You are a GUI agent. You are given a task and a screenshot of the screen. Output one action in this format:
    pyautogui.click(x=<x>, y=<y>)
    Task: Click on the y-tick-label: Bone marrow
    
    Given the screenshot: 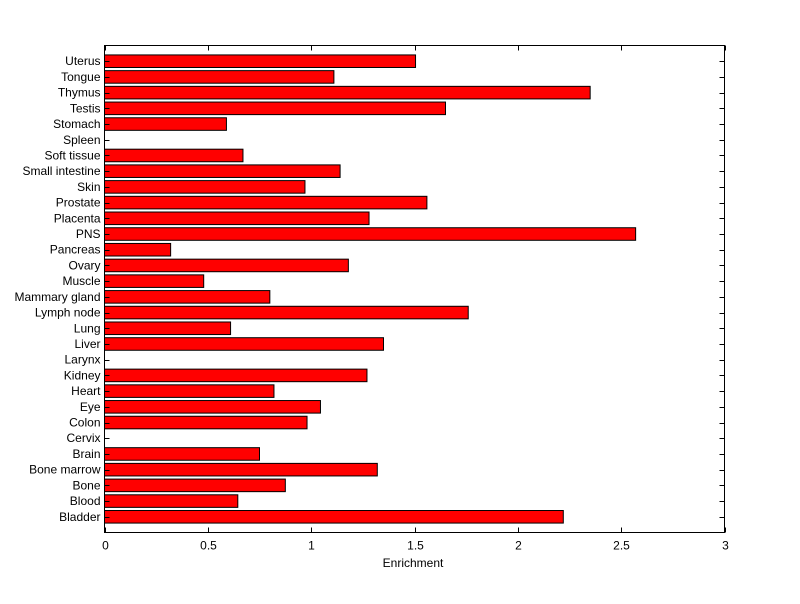 What is the action you would take?
    pyautogui.click(x=65, y=470)
    